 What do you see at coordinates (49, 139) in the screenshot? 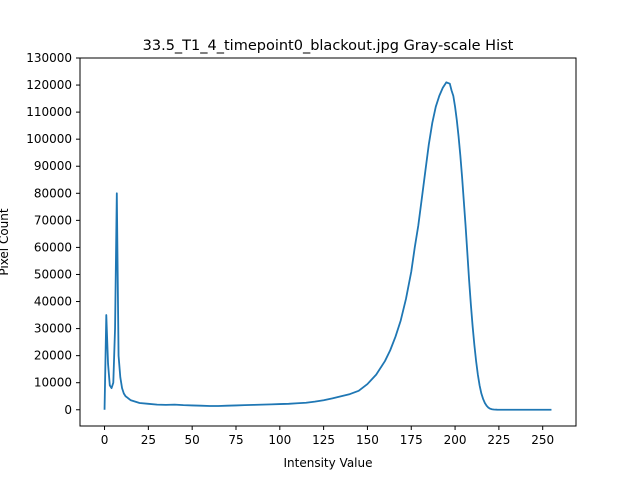
I see `y-tick-label: 100000` at bounding box center [49, 139].